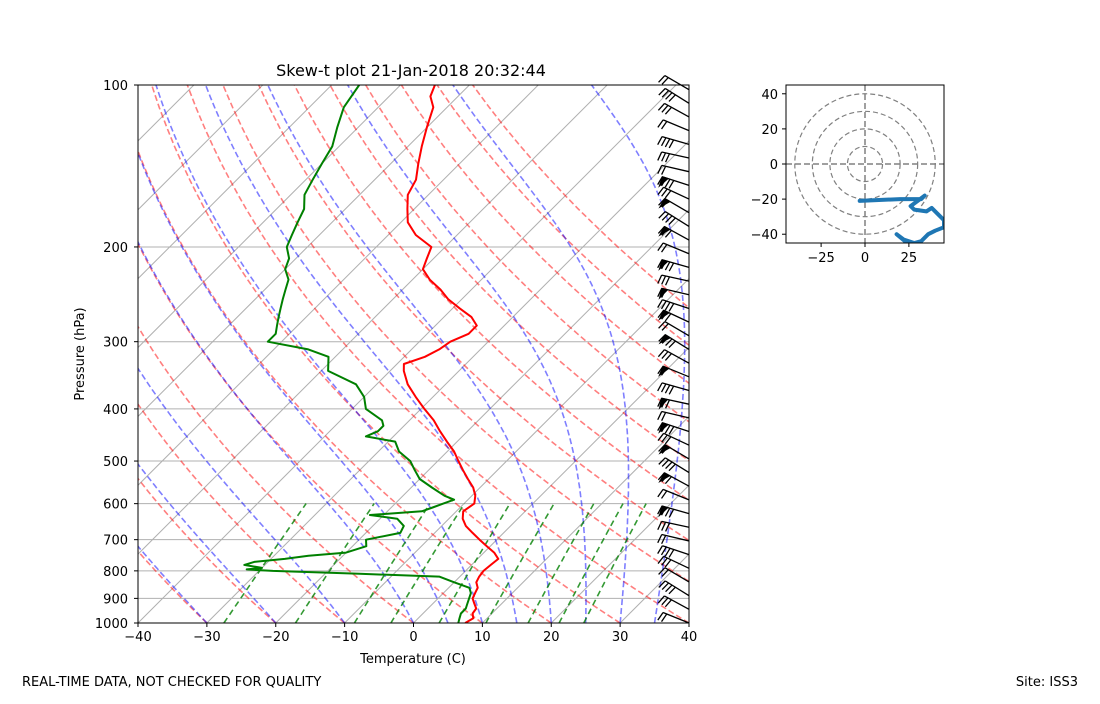 Image resolution: width=1100 pixels, height=704 pixels. I want to click on x-tick-label: −10, so click(344, 637).